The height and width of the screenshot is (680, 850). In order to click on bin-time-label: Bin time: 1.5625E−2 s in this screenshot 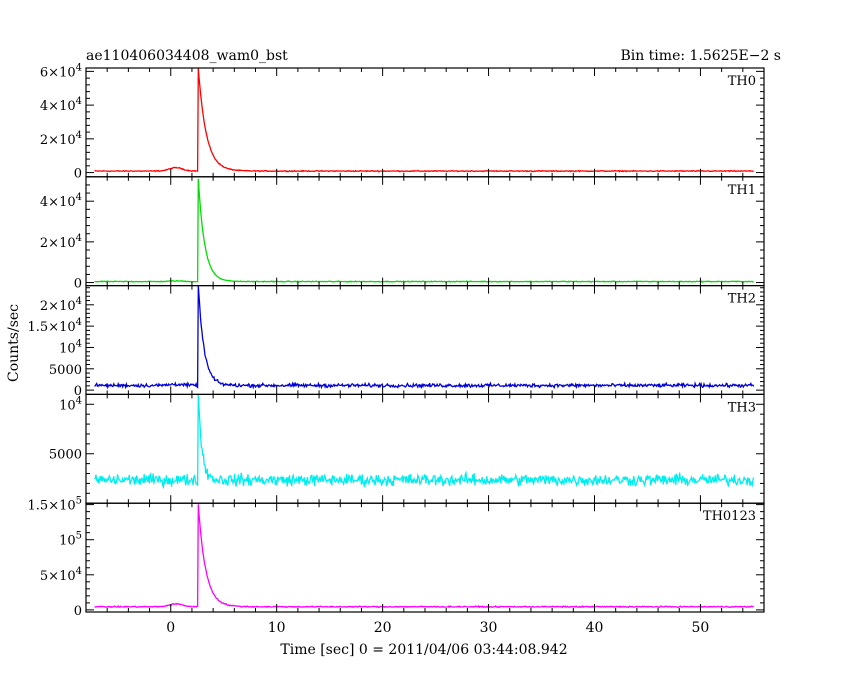, I will do `click(700, 56)`.